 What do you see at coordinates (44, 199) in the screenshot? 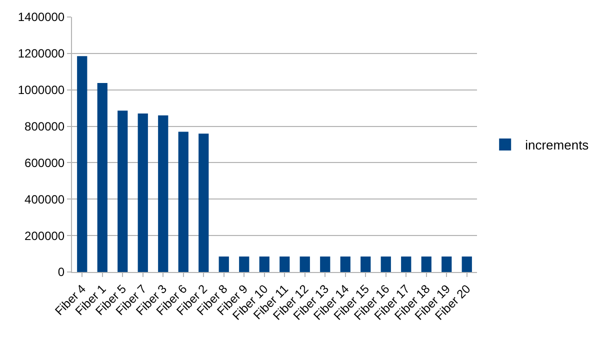
I see `y-tick-label: 400000` at bounding box center [44, 199].